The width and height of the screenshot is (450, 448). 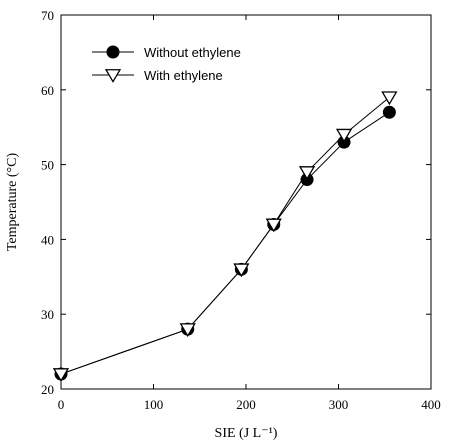 I want to click on legend-circle-marker, so click(x=113, y=52).